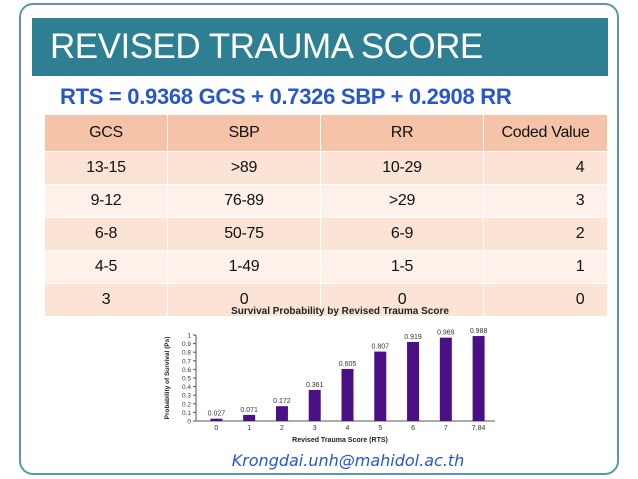  Describe the element at coordinates (446, 428) in the screenshot. I see `x-tick-label: 7` at that location.